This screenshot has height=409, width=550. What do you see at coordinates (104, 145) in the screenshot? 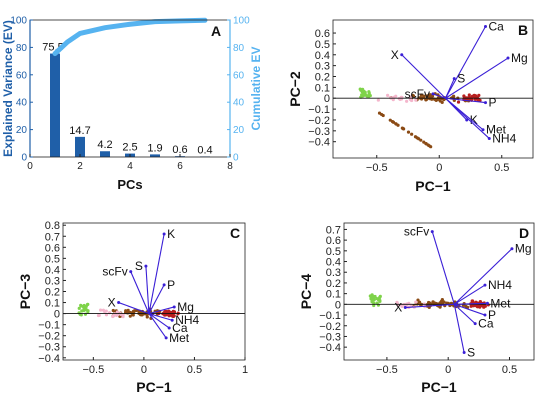
I see `bar-value-label: 4.2` at bounding box center [104, 145].